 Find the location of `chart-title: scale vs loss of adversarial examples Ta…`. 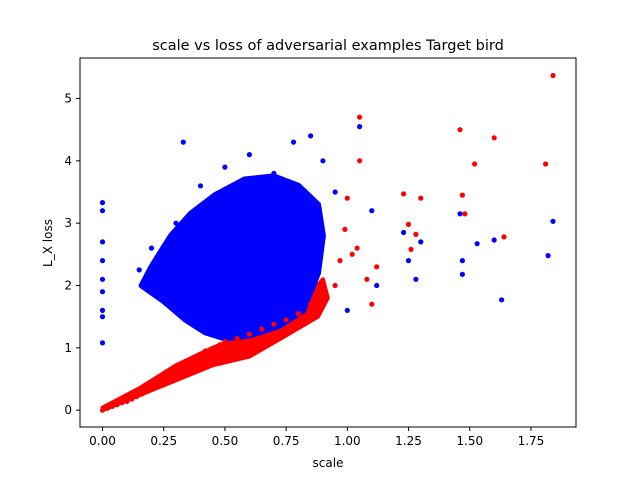

chart-title: scale vs loss of adversarial examples Ta… is located at coordinates (328, 46).